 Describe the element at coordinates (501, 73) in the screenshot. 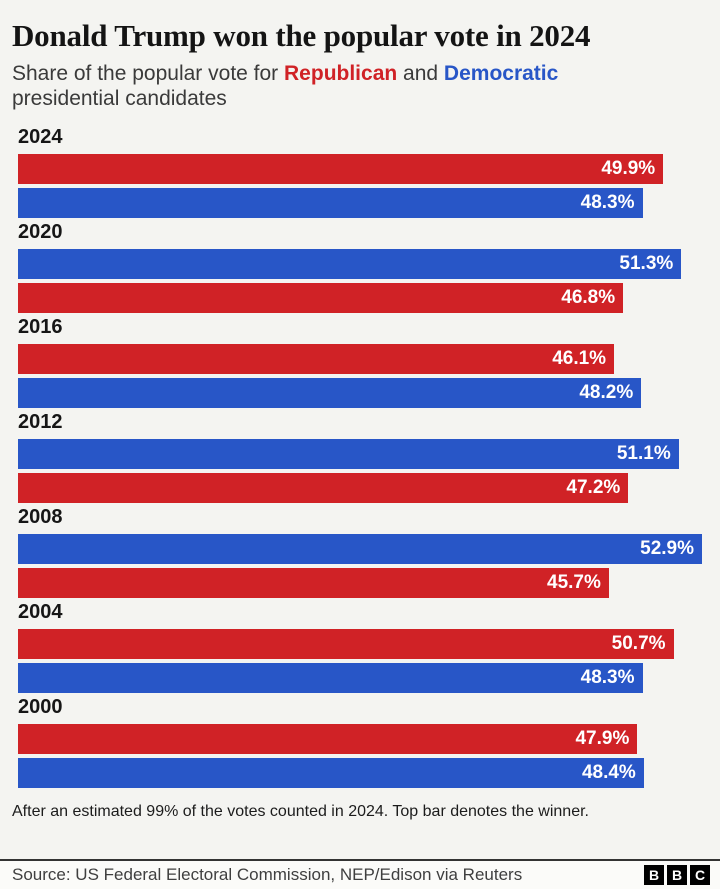

I see `democratic-legend-label: Democratic` at that location.